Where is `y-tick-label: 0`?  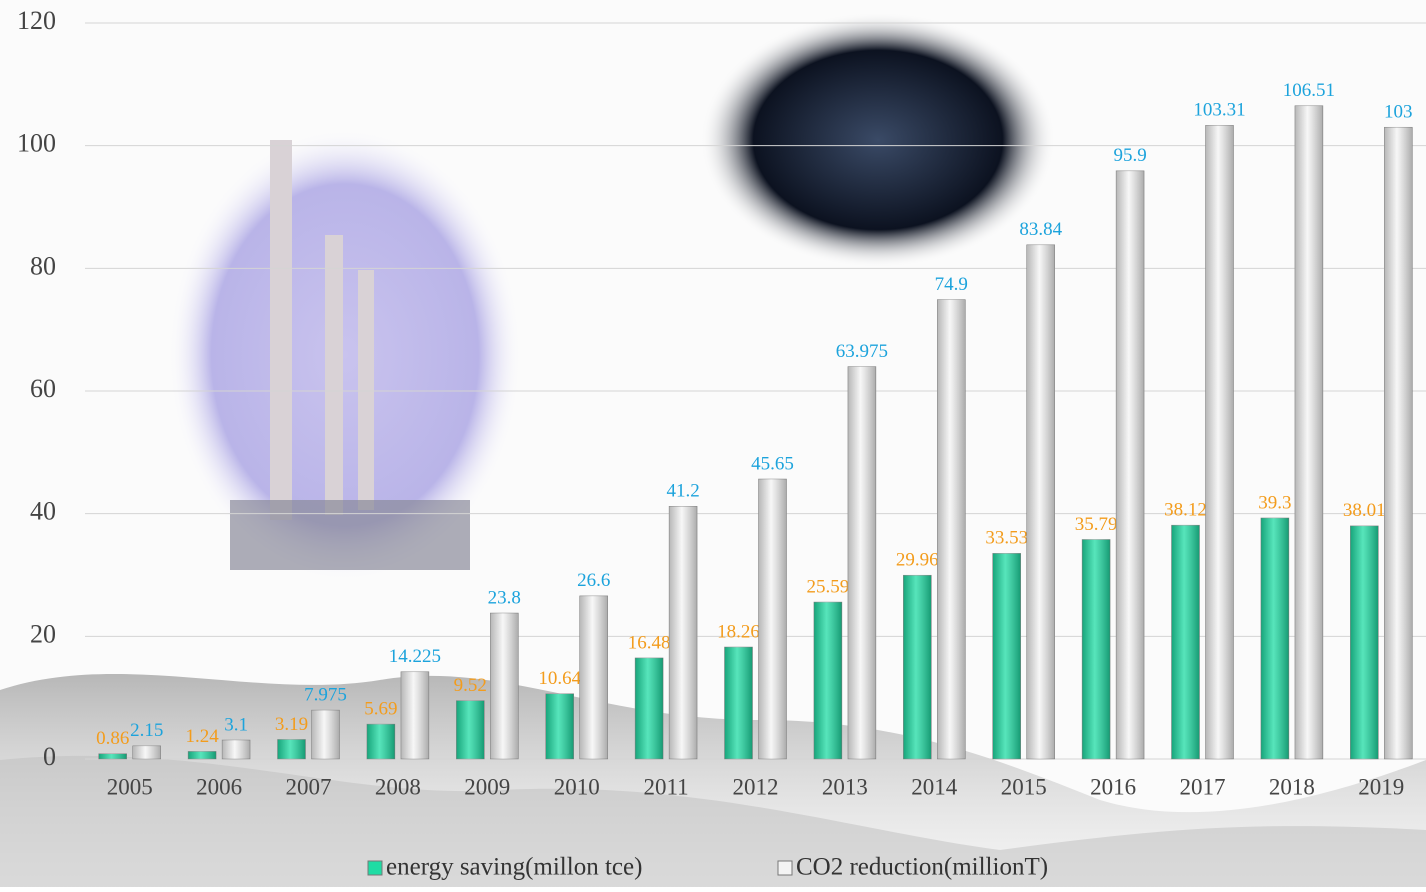 y-tick-label: 0 is located at coordinates (49, 756).